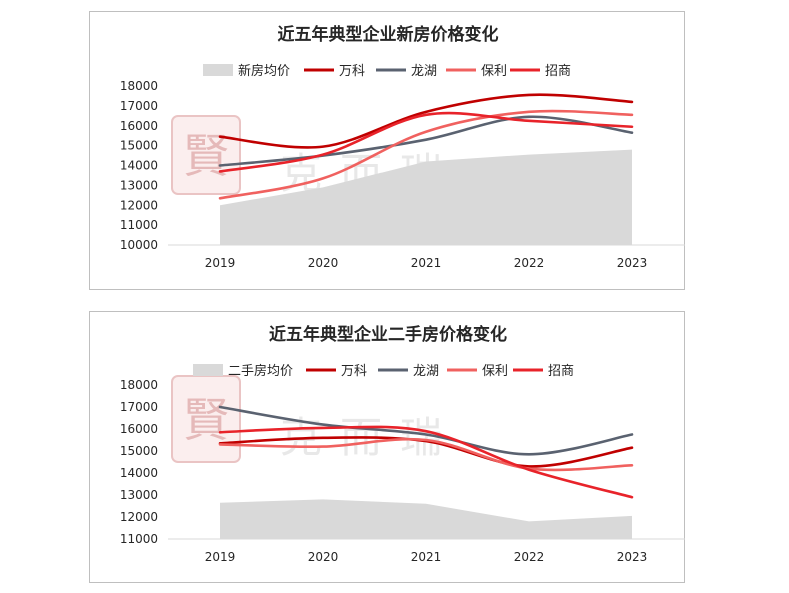 The image size is (789, 593). What do you see at coordinates (206, 155) in the screenshot?
I see `watermark-seal-box` at bounding box center [206, 155].